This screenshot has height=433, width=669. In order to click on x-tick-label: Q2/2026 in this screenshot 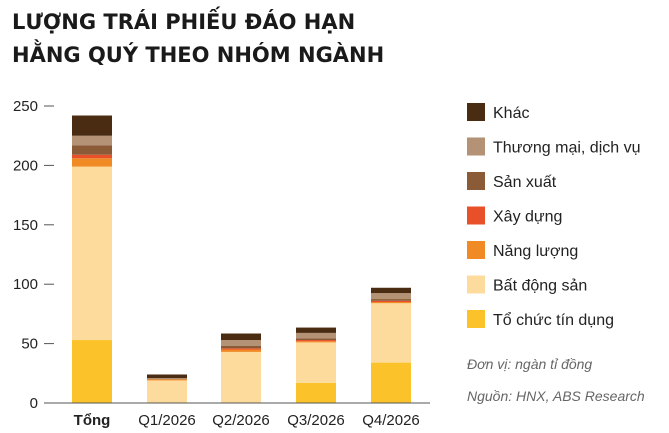, I will do `click(241, 420)`.